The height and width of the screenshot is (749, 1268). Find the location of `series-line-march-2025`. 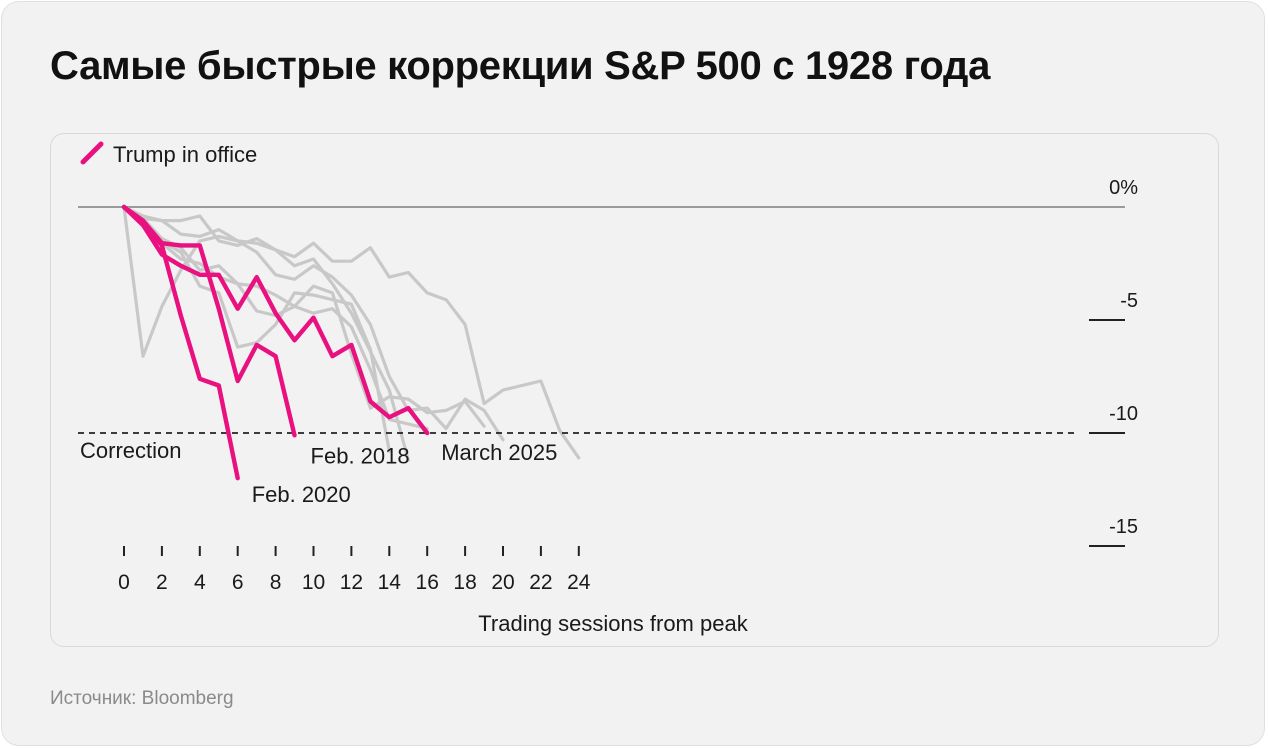

series-line-march-2025 is located at coordinates (275, 320).